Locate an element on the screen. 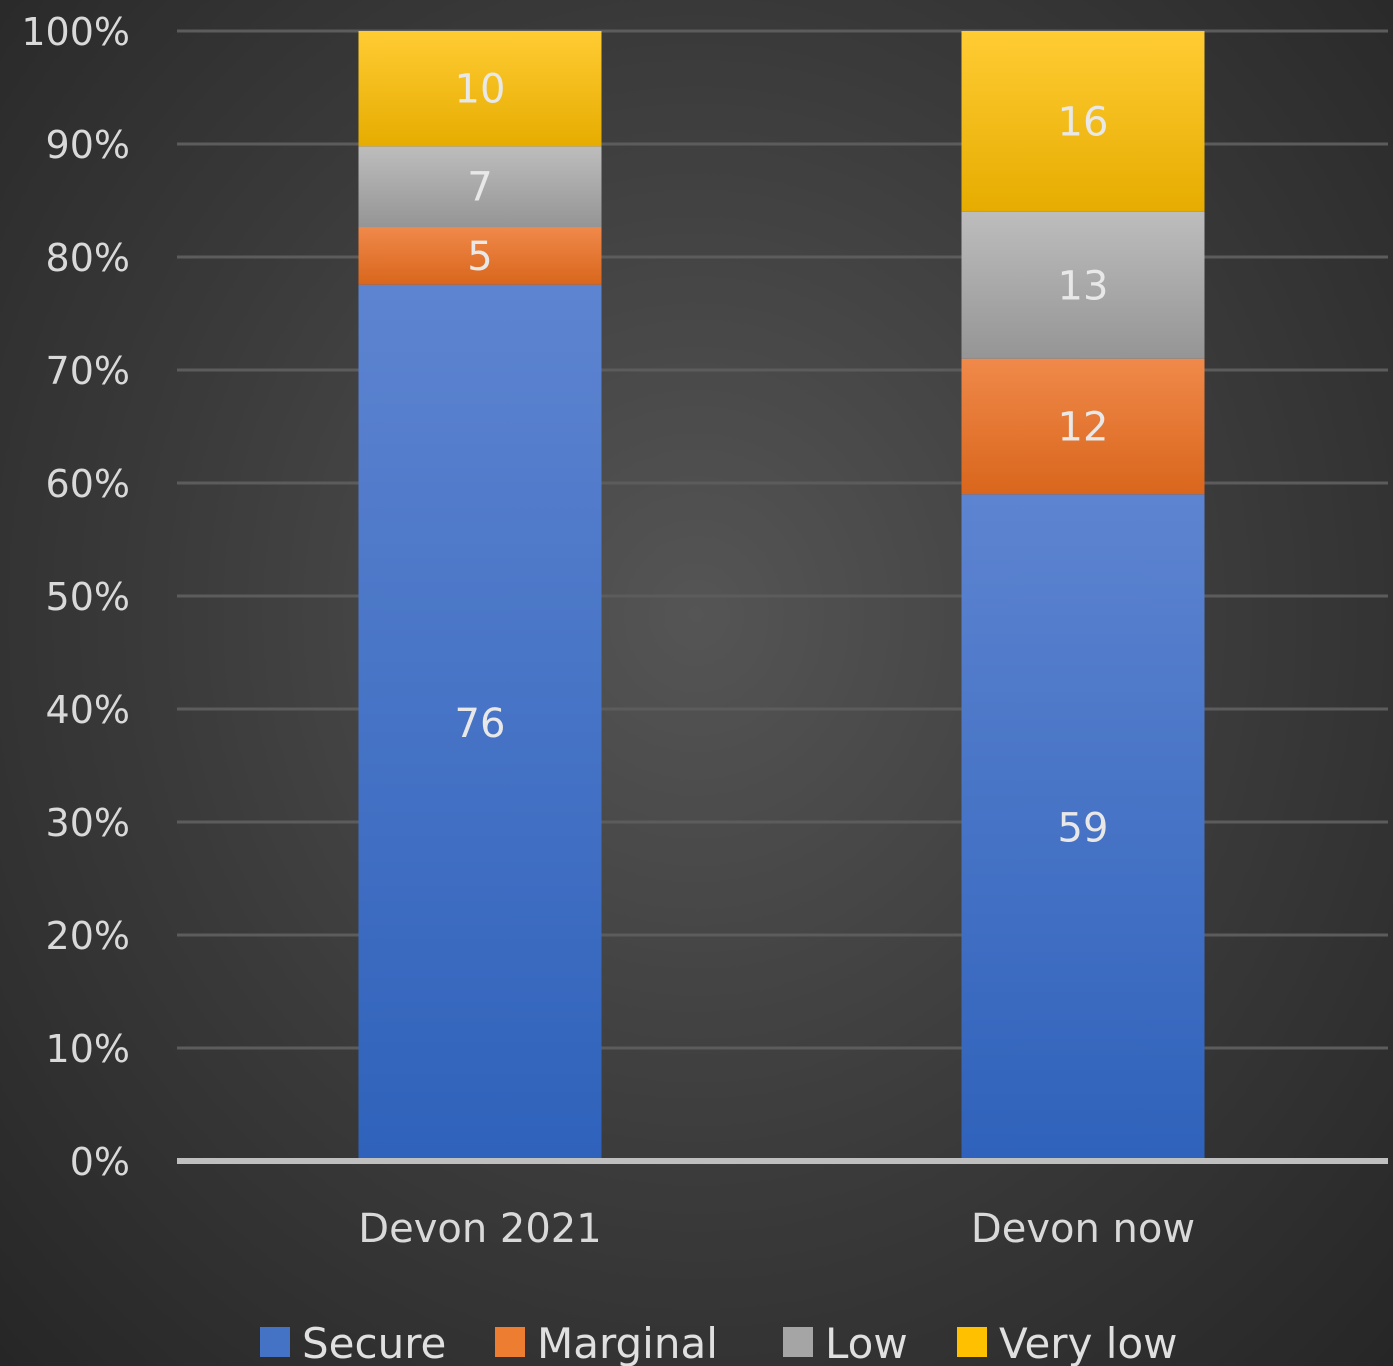  y-tick-label: 100% is located at coordinates (75, 32).